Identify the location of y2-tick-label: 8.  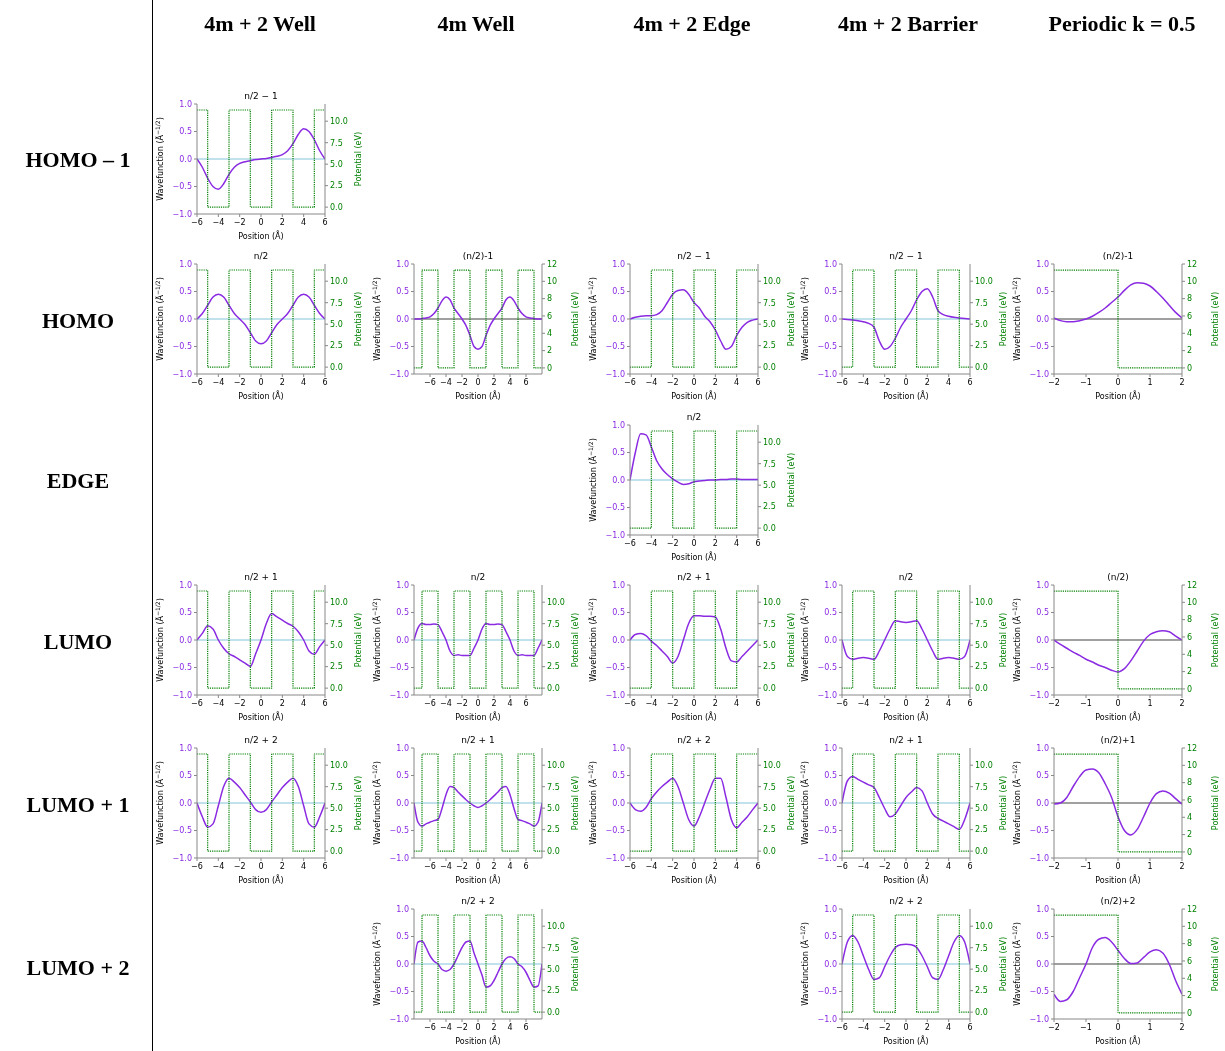
(1190, 299).